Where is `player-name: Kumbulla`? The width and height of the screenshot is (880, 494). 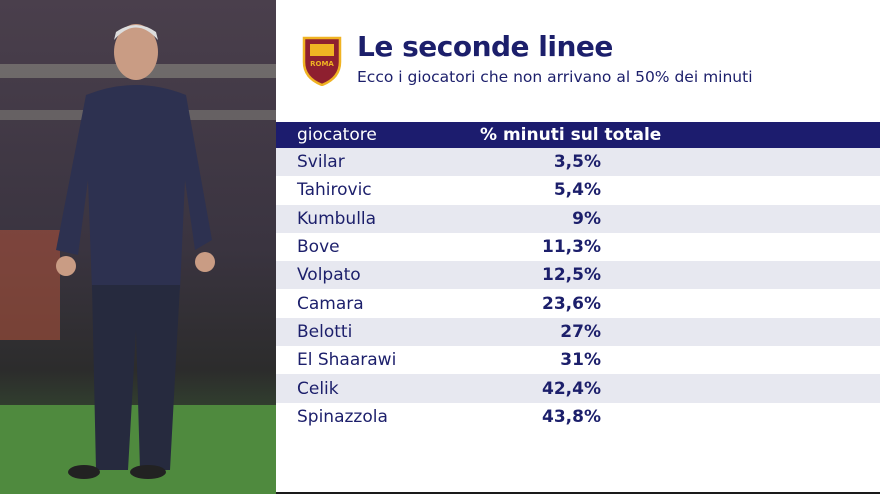 player-name: Kumbulla is located at coordinates (337, 218).